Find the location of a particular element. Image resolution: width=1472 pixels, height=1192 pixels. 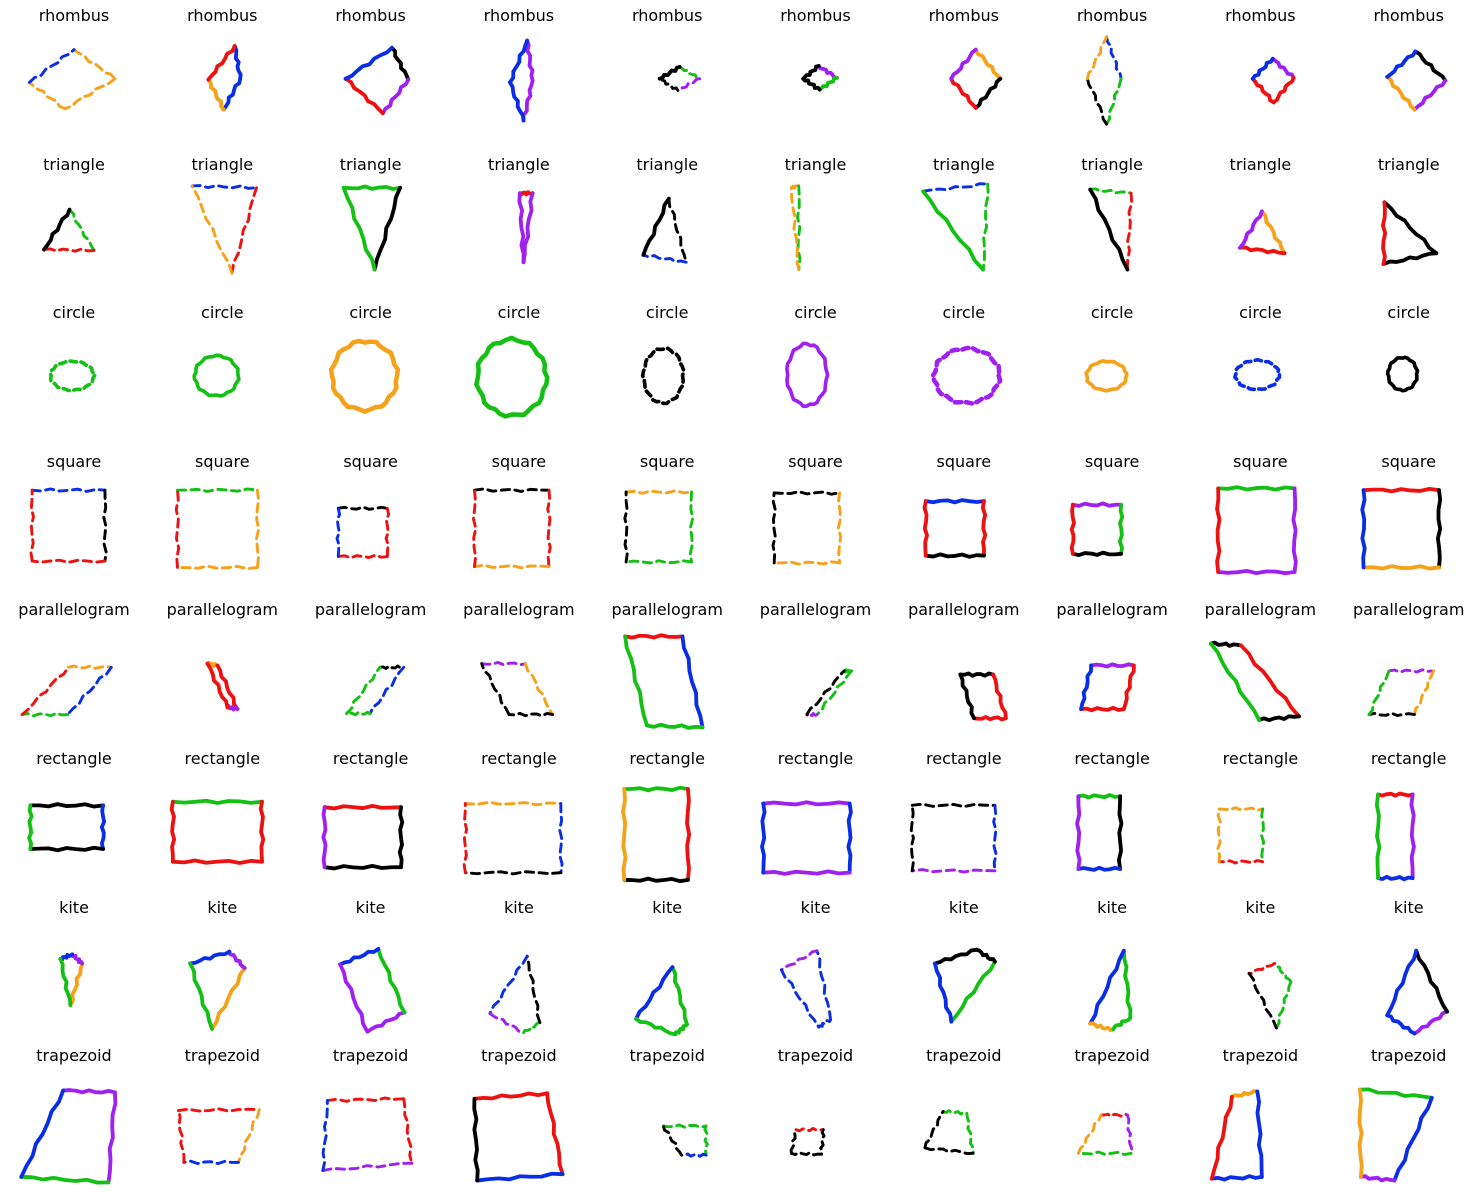

shape-label: parallelogram is located at coordinates (74, 610).